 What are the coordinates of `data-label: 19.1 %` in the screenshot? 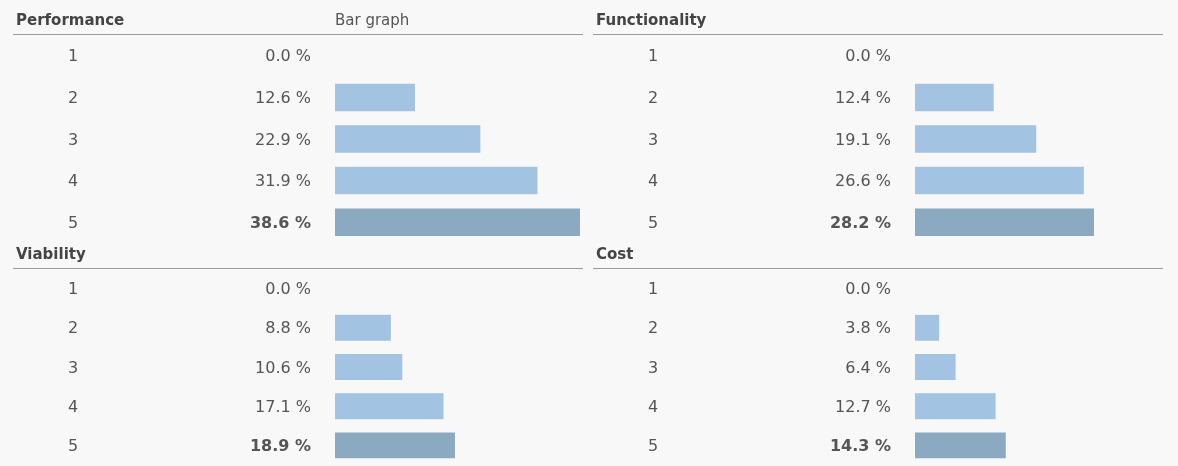 It's located at (863, 139).